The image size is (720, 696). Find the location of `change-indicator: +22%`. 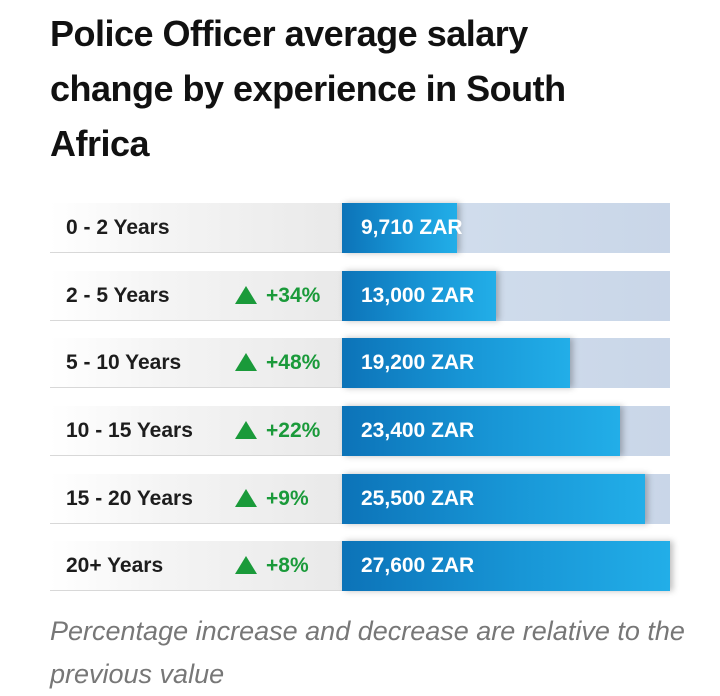

change-indicator: +22% is located at coordinates (277, 431).